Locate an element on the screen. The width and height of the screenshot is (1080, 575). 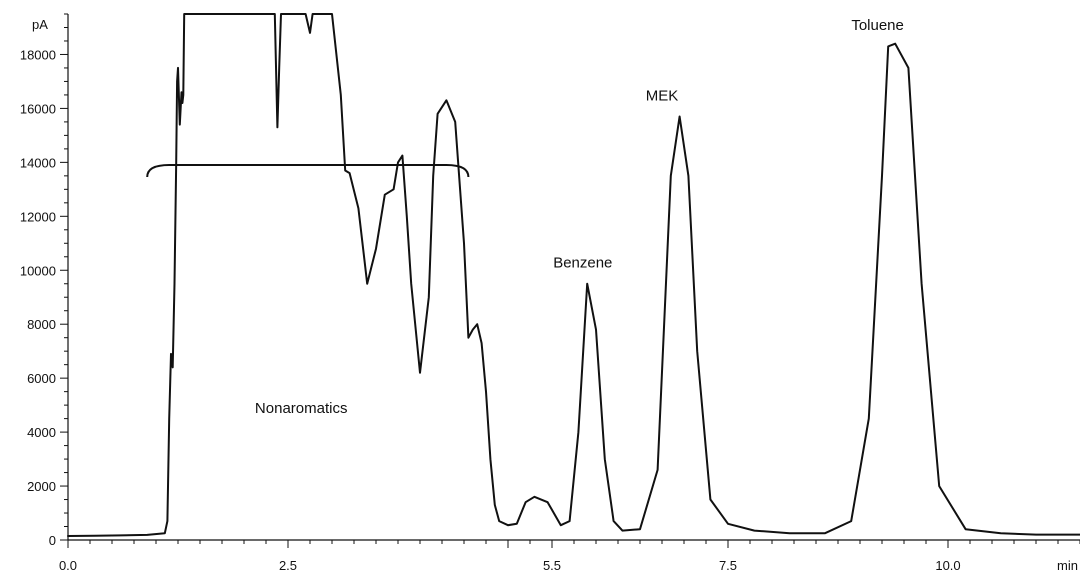
y-tick-label: 8000 is located at coordinates (41, 324).